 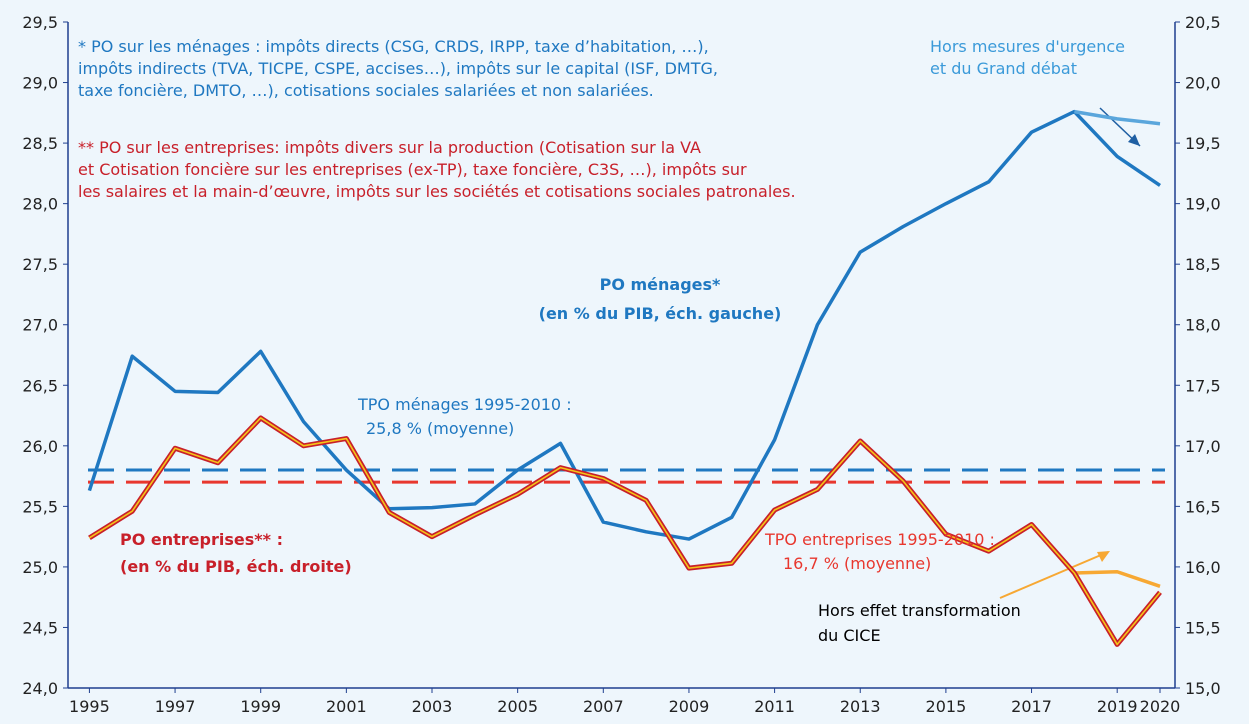 I want to click on y-tick-label: 25,0, so click(x=40, y=567).